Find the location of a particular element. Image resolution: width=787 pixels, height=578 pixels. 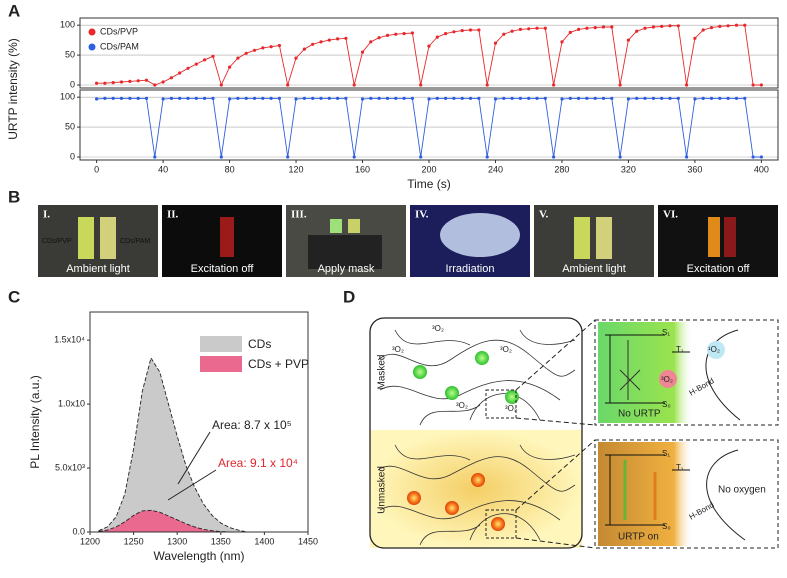

x-tick-label: 1450 is located at coordinates (308, 541).